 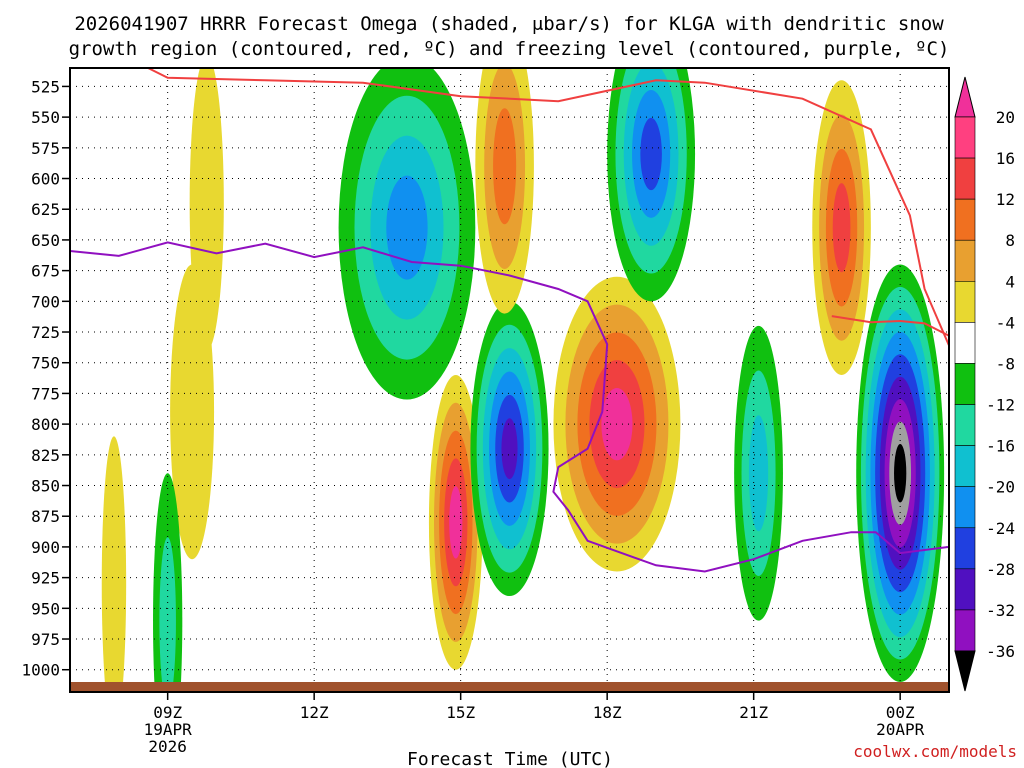 I want to click on y-tick-label-950: 950, so click(x=45, y=608).